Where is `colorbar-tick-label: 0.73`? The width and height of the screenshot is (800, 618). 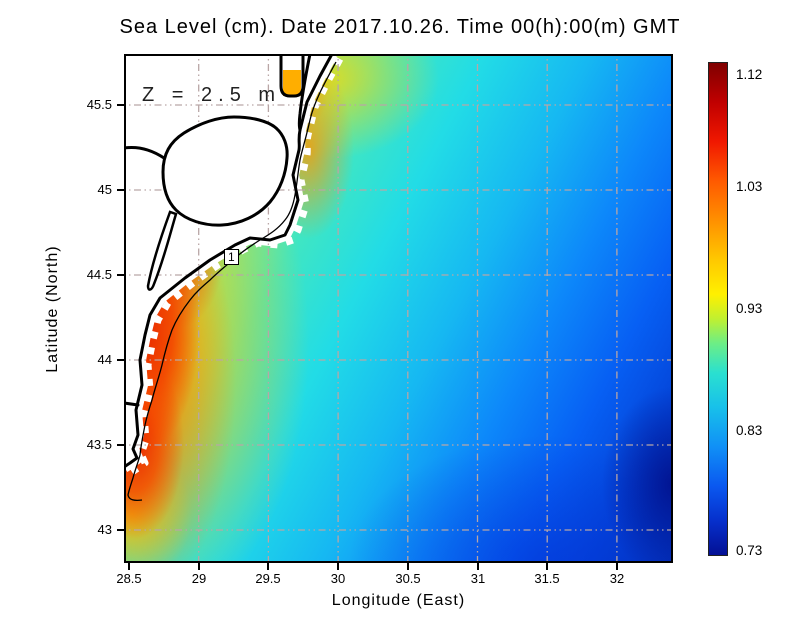 colorbar-tick-label: 0.73 is located at coordinates (749, 550).